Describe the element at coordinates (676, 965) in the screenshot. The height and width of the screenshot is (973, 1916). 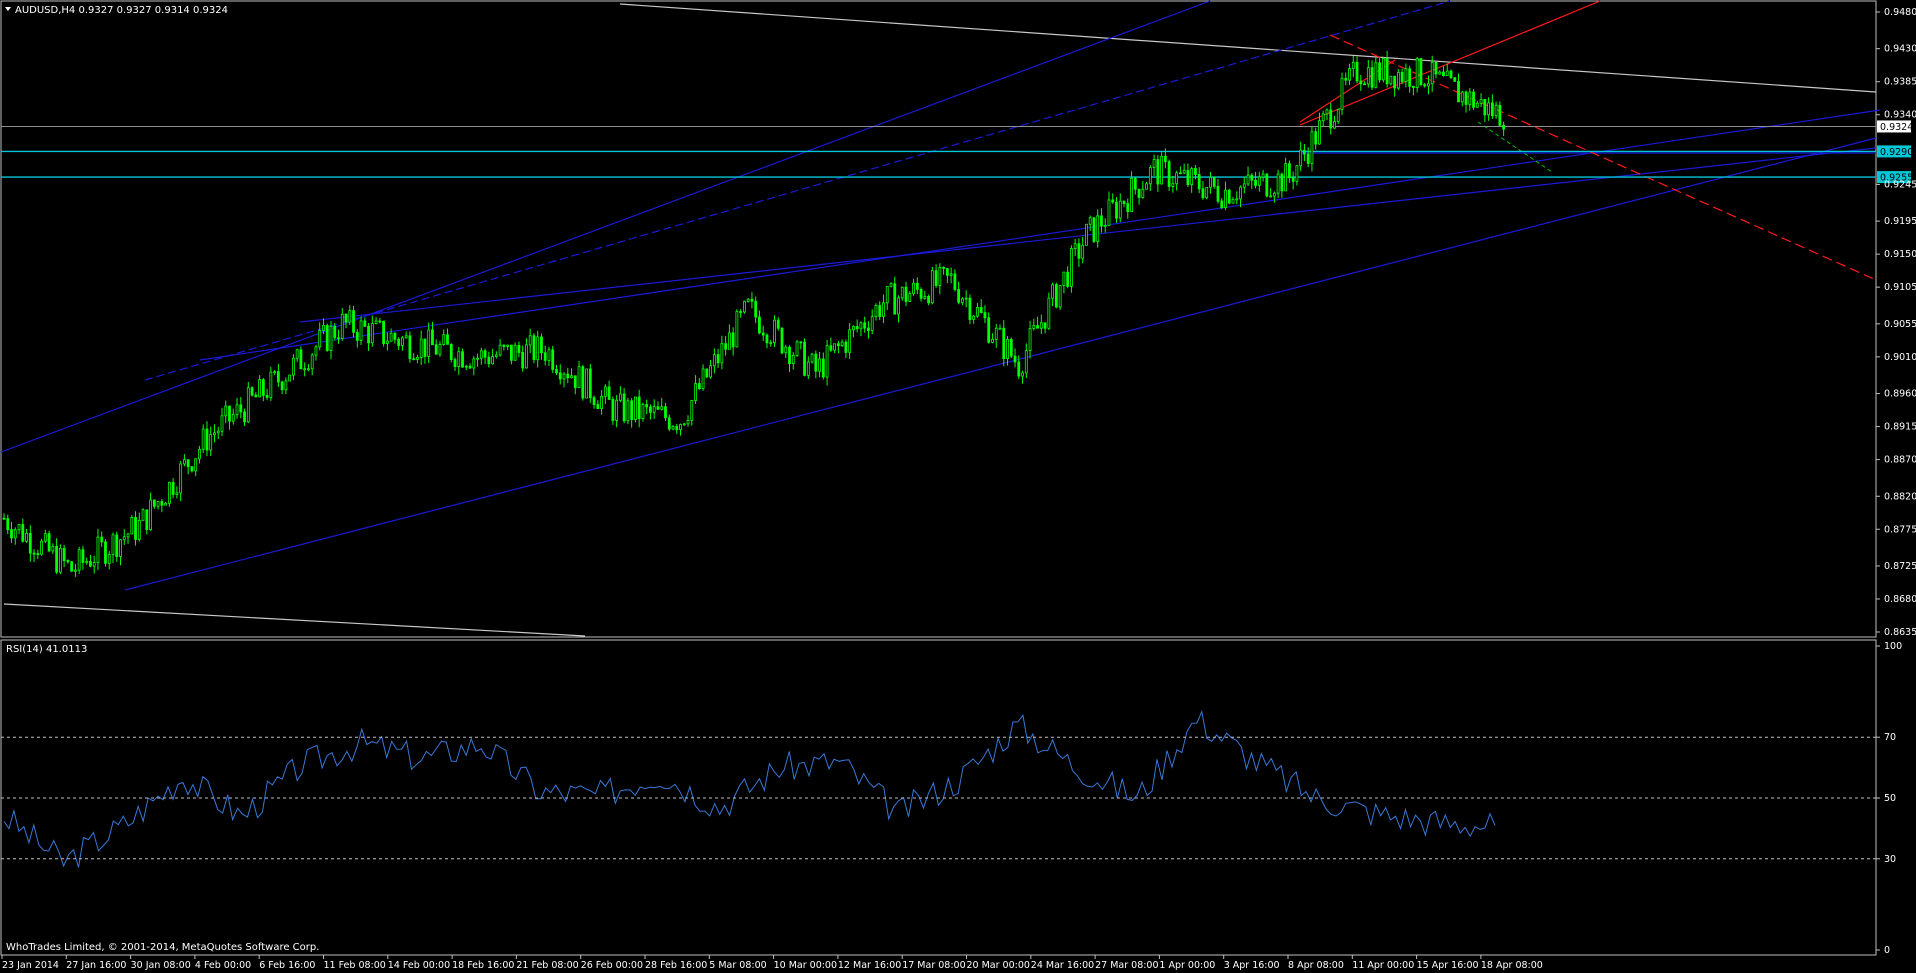
I see `time-tick-label: 28 Feb 16:00` at that location.